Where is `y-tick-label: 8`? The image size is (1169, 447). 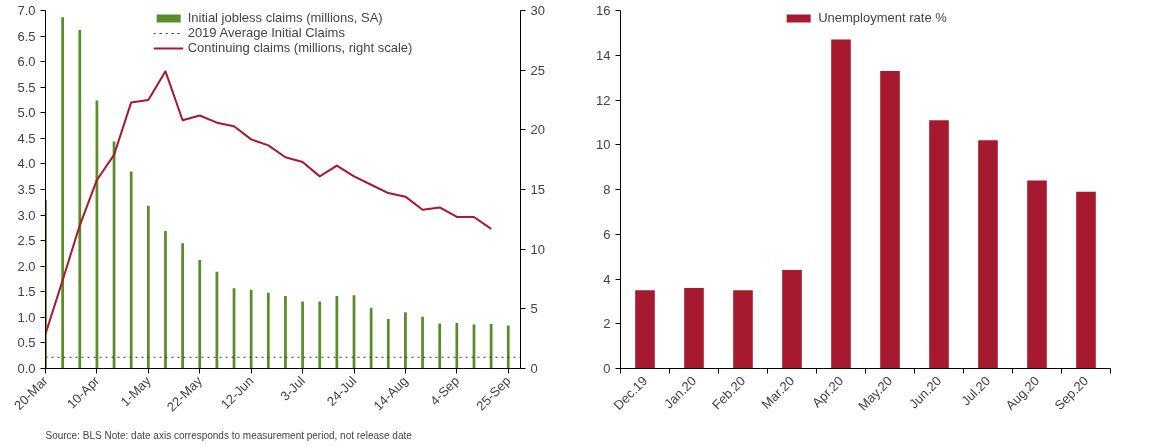 y-tick-label: 8 is located at coordinates (607, 189).